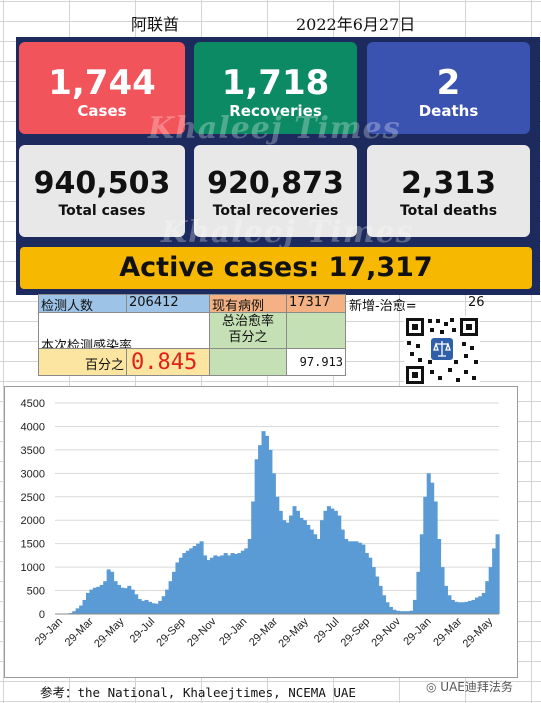 The height and width of the screenshot is (703, 541). I want to click on infection-rate-value: 0.845, so click(168, 362).